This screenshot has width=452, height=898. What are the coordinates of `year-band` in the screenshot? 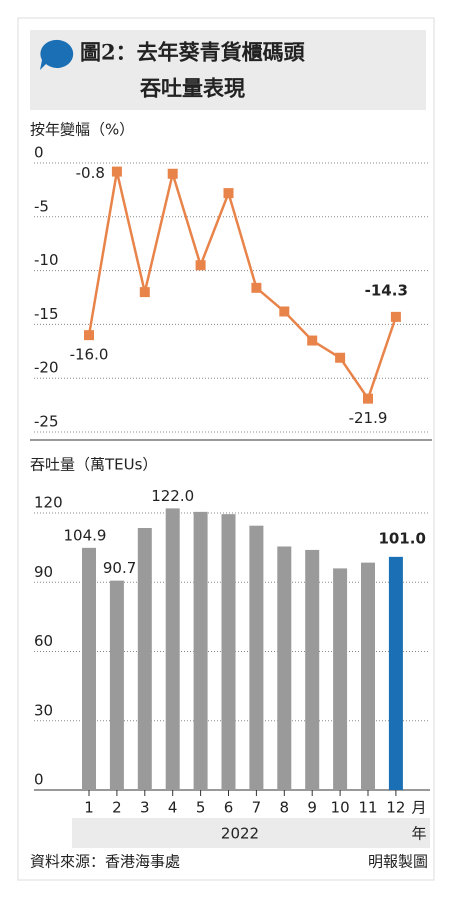 It's located at (251, 833).